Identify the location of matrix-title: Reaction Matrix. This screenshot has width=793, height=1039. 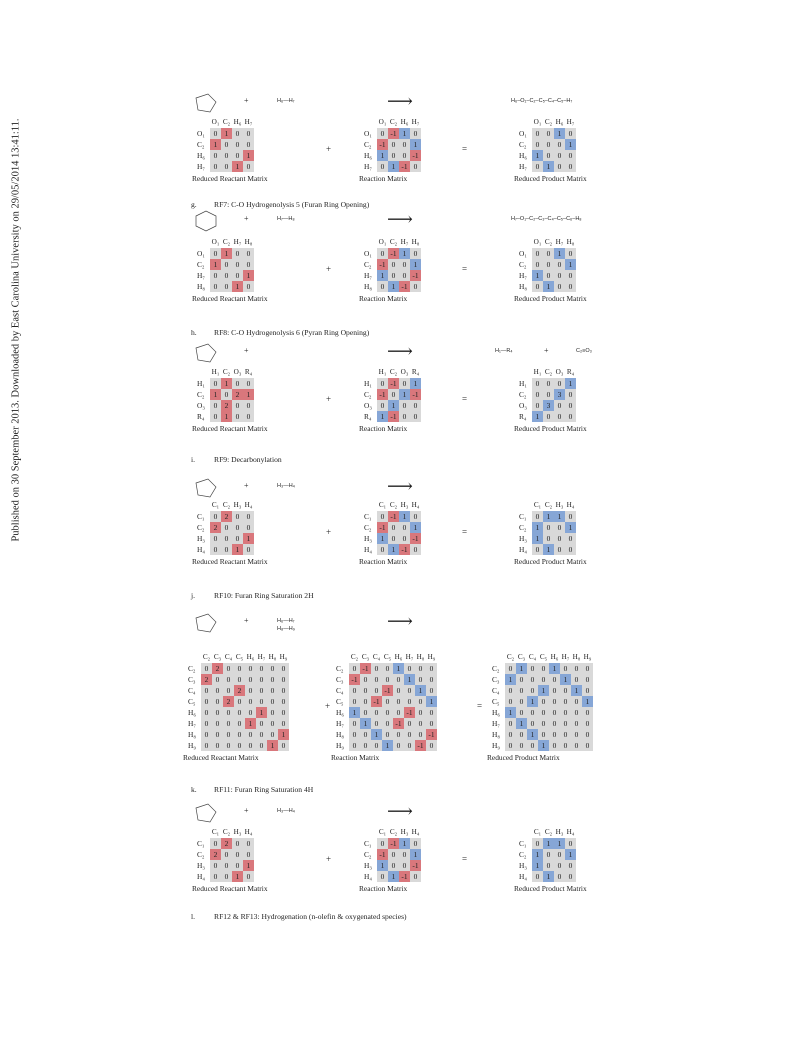
(383, 428).